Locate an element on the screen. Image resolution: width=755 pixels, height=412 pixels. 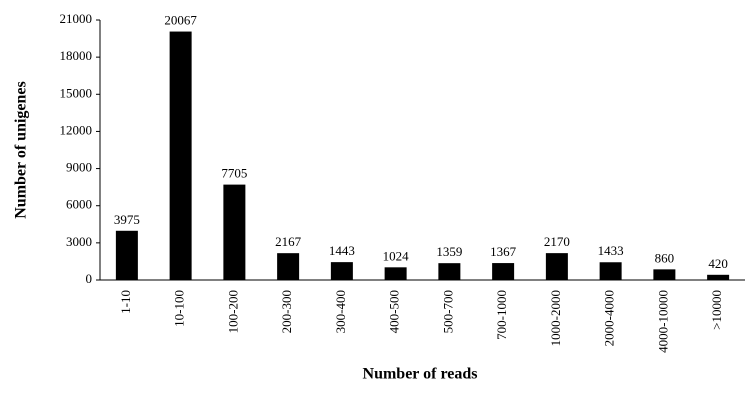
x-tick-label: 4000-10000 is located at coordinates (662, 321).